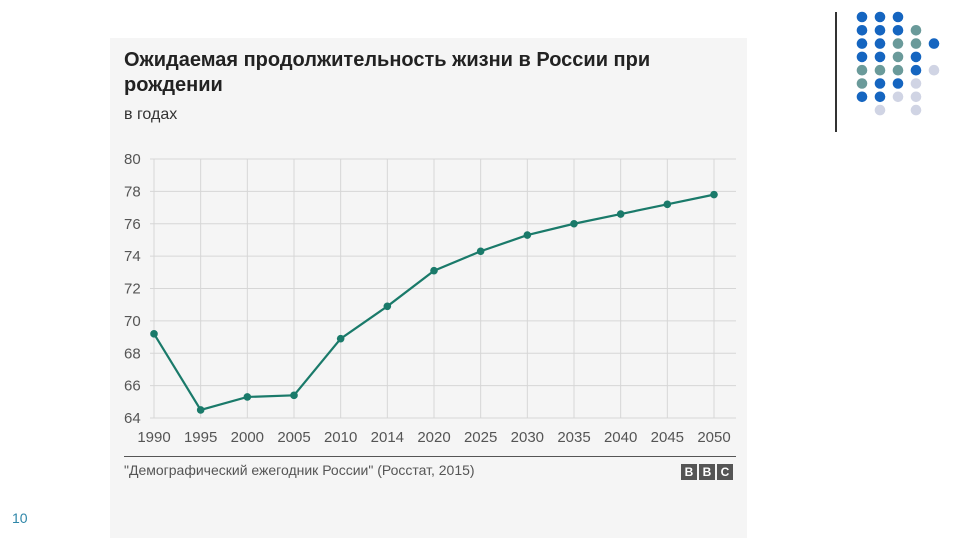 Image resolution: width=960 pixels, height=540 pixels. What do you see at coordinates (200, 437) in the screenshot?
I see `x-tick-label: 1995` at bounding box center [200, 437].